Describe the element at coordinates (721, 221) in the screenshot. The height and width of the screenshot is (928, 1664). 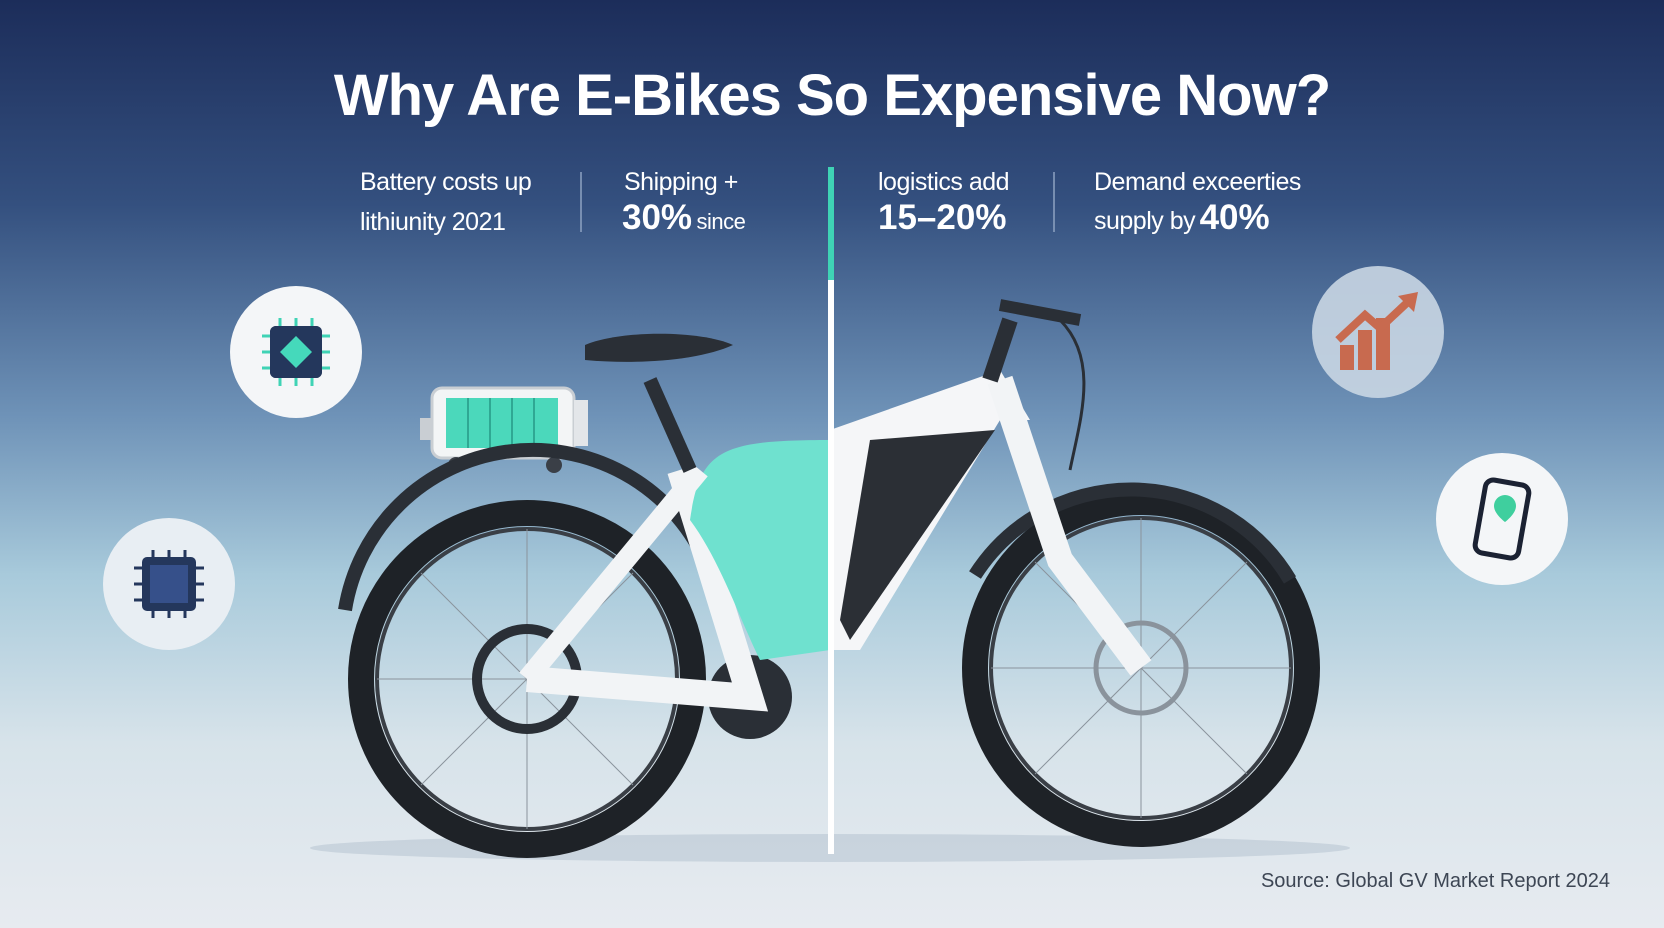
I see `stat-line: since` at that location.